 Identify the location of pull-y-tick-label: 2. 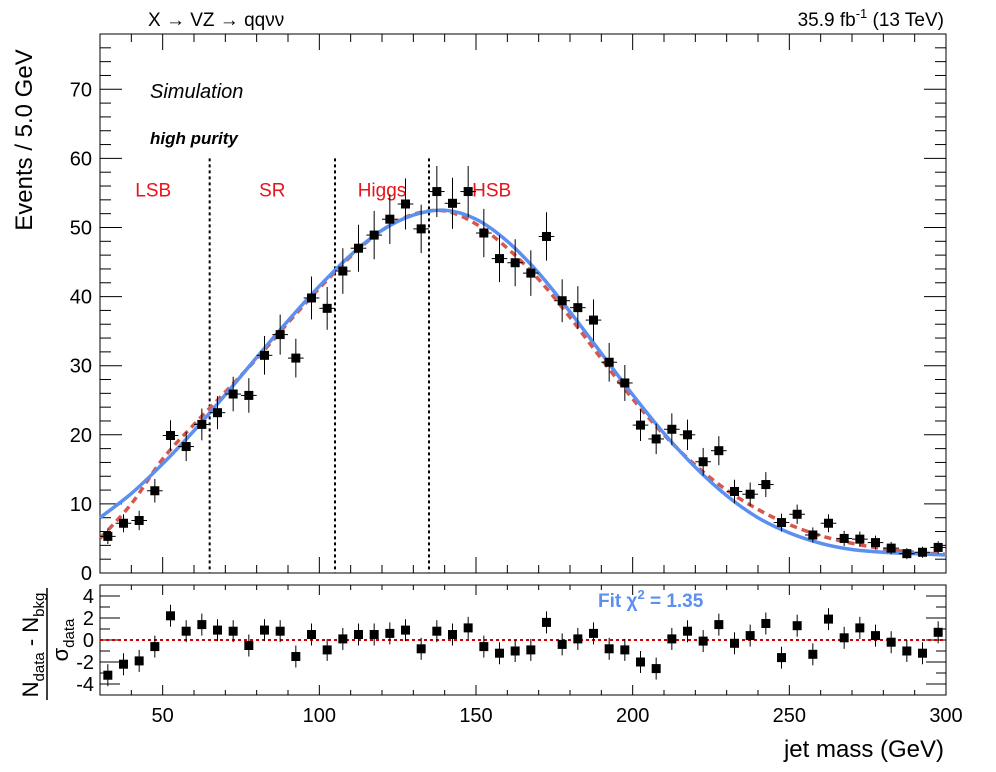
(88, 619).